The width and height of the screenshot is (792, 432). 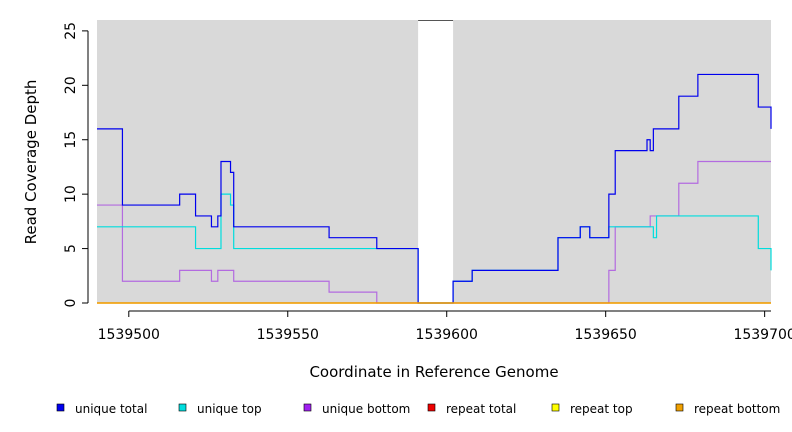 What do you see at coordinates (71, 194) in the screenshot?
I see `y-tick-label-10: 10` at bounding box center [71, 194].